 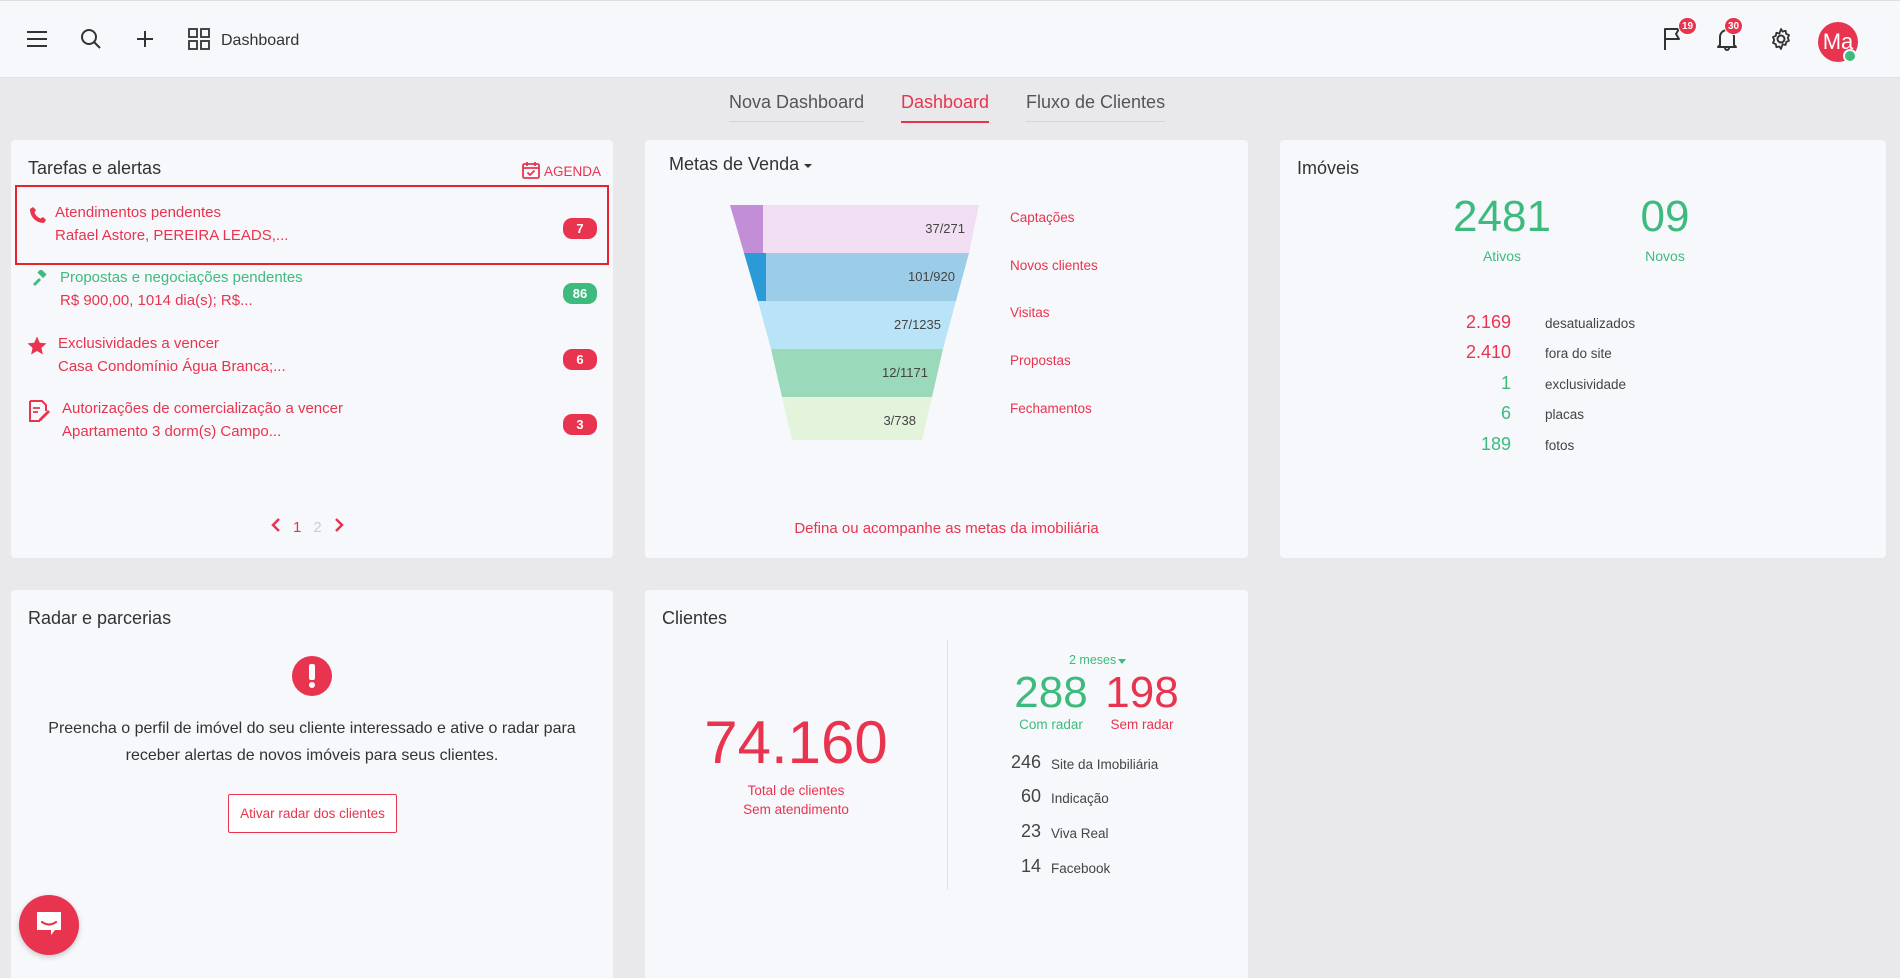 What do you see at coordinates (856, 277) in the screenshot?
I see `funnel-stage-novos-clientes` at bounding box center [856, 277].